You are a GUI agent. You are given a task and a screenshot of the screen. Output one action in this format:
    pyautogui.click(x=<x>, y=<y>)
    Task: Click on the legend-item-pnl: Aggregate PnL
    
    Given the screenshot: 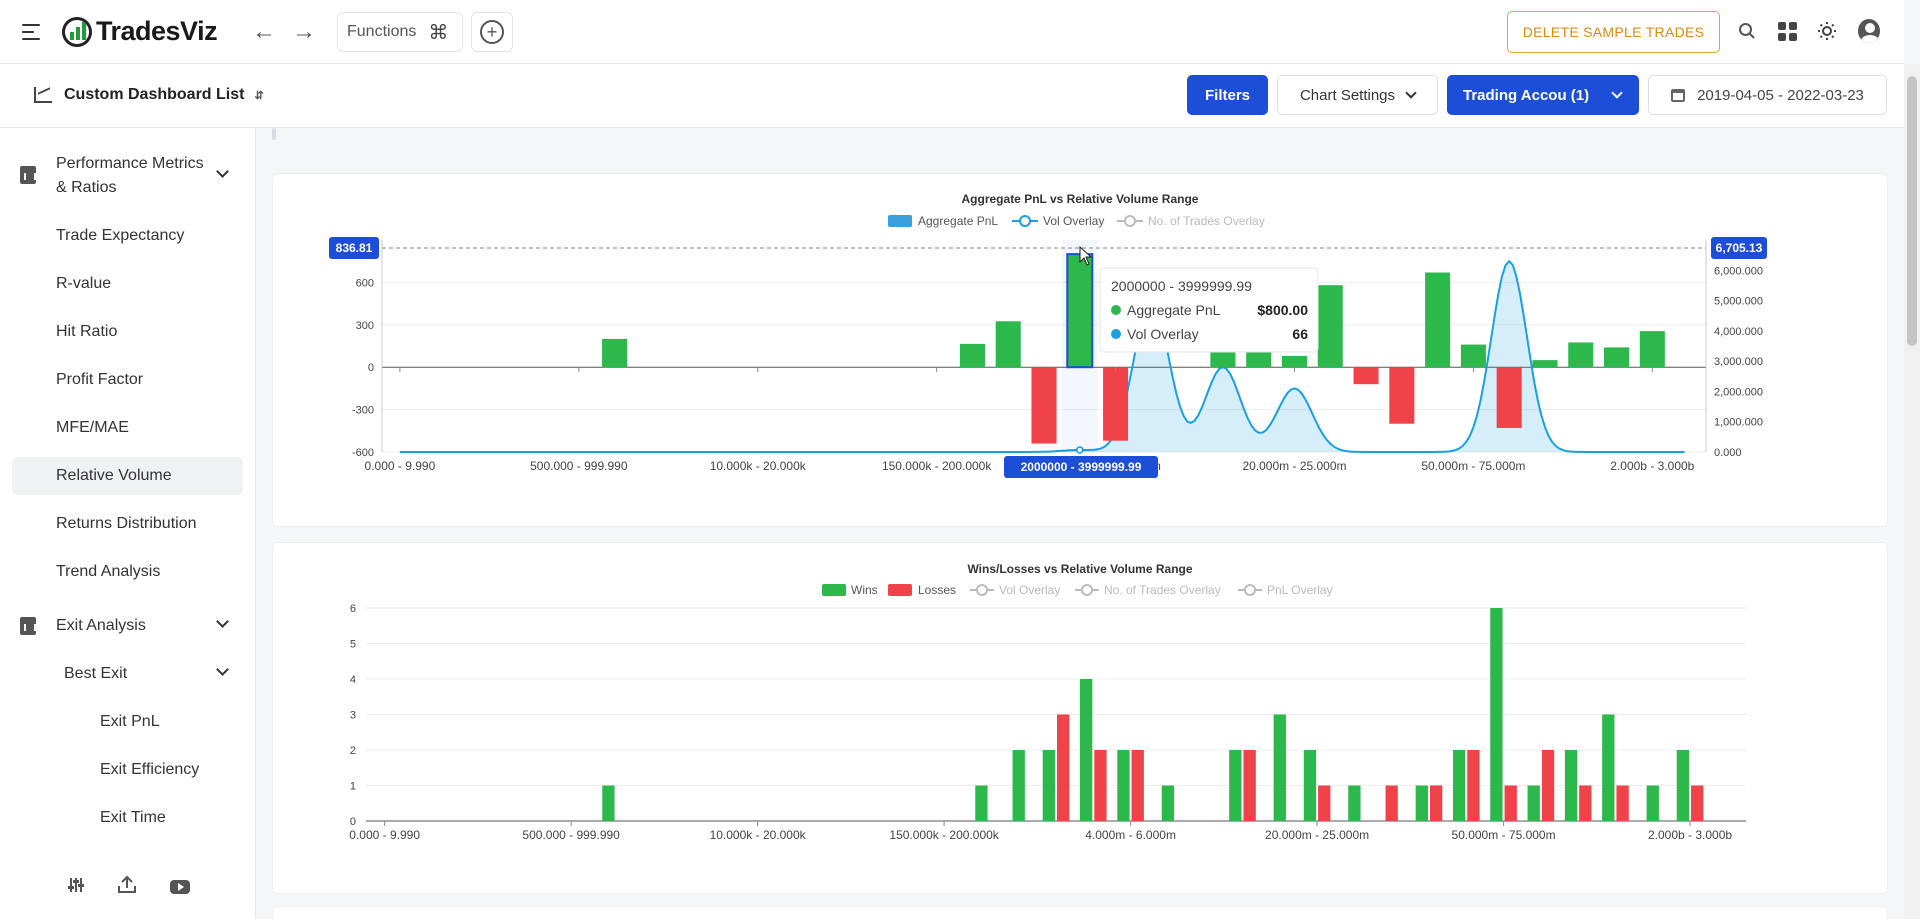 What is the action you would take?
    pyautogui.click(x=958, y=221)
    